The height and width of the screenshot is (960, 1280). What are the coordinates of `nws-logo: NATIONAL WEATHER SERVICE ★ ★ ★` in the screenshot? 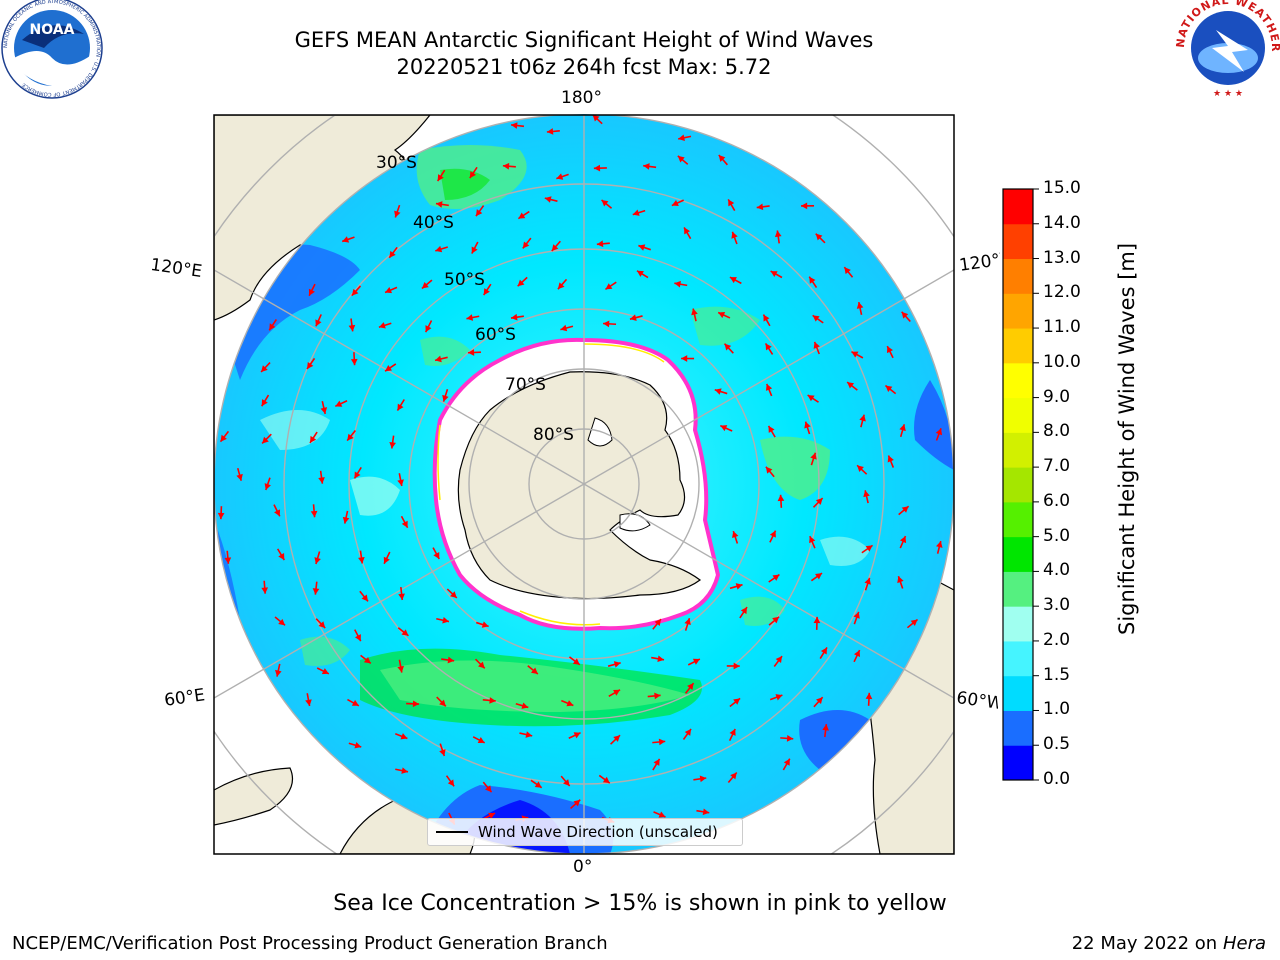 It's located at (640, 49).